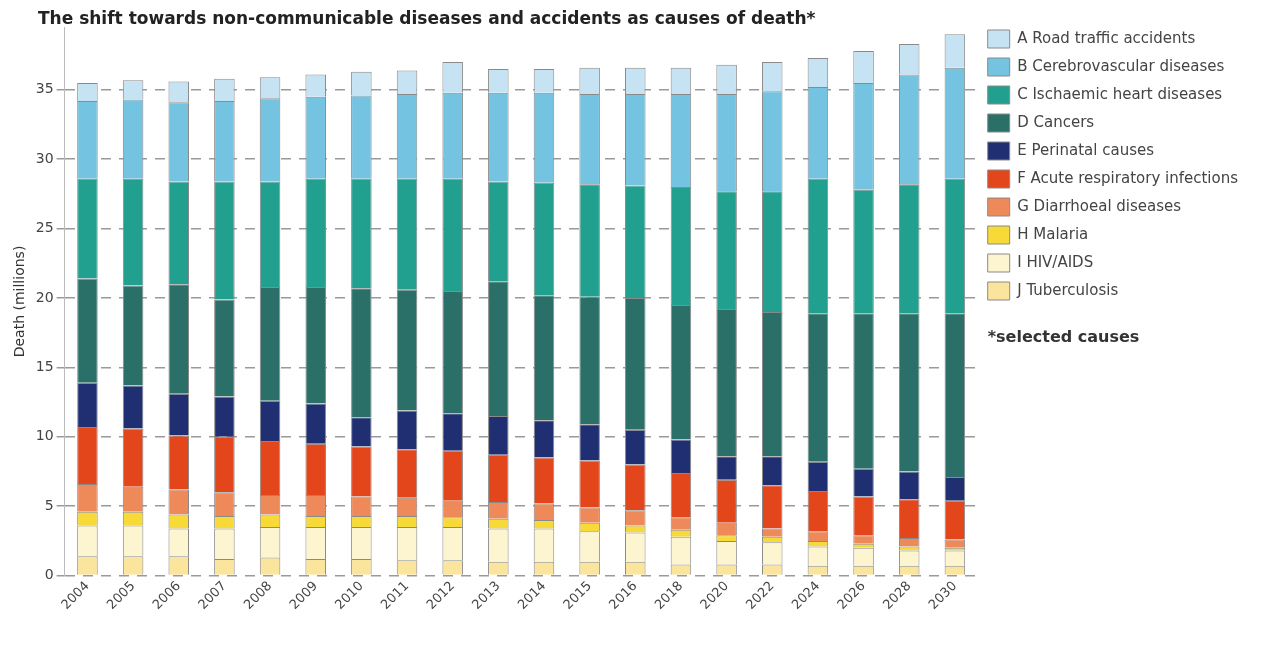 The image size is (1288, 652). What do you see at coordinates (44, 435) in the screenshot?
I see `y-tick-label: 10` at bounding box center [44, 435].